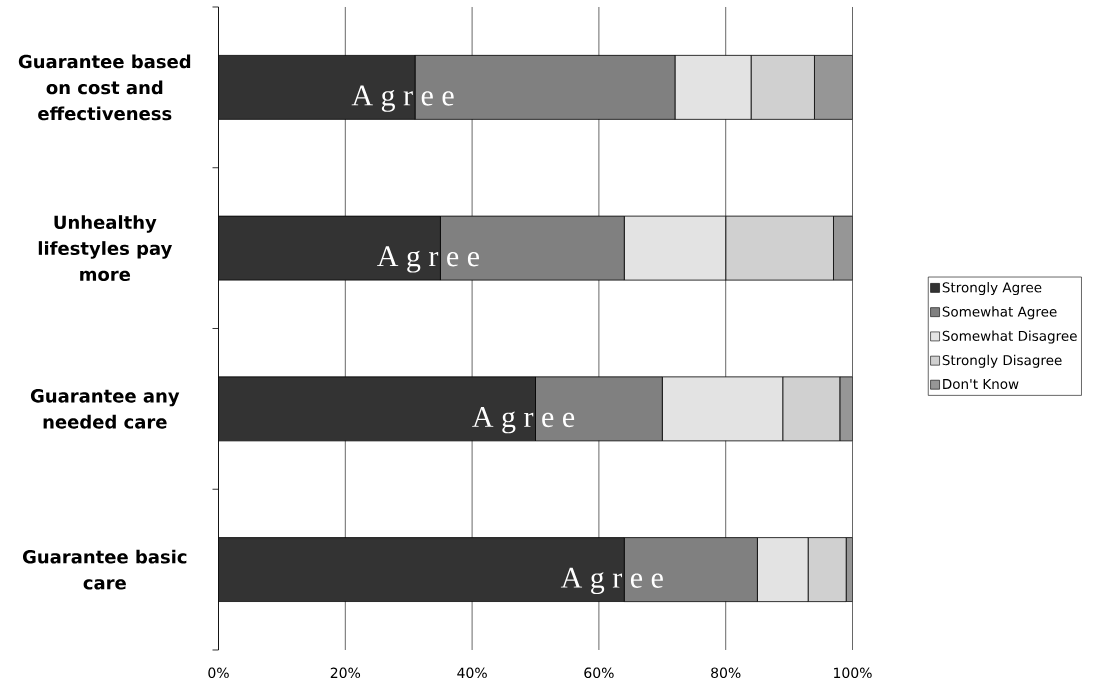 Image resolution: width=1094 pixels, height=690 pixels. What do you see at coordinates (599, 673) in the screenshot?
I see `x-tick-label: 60%` at bounding box center [599, 673].